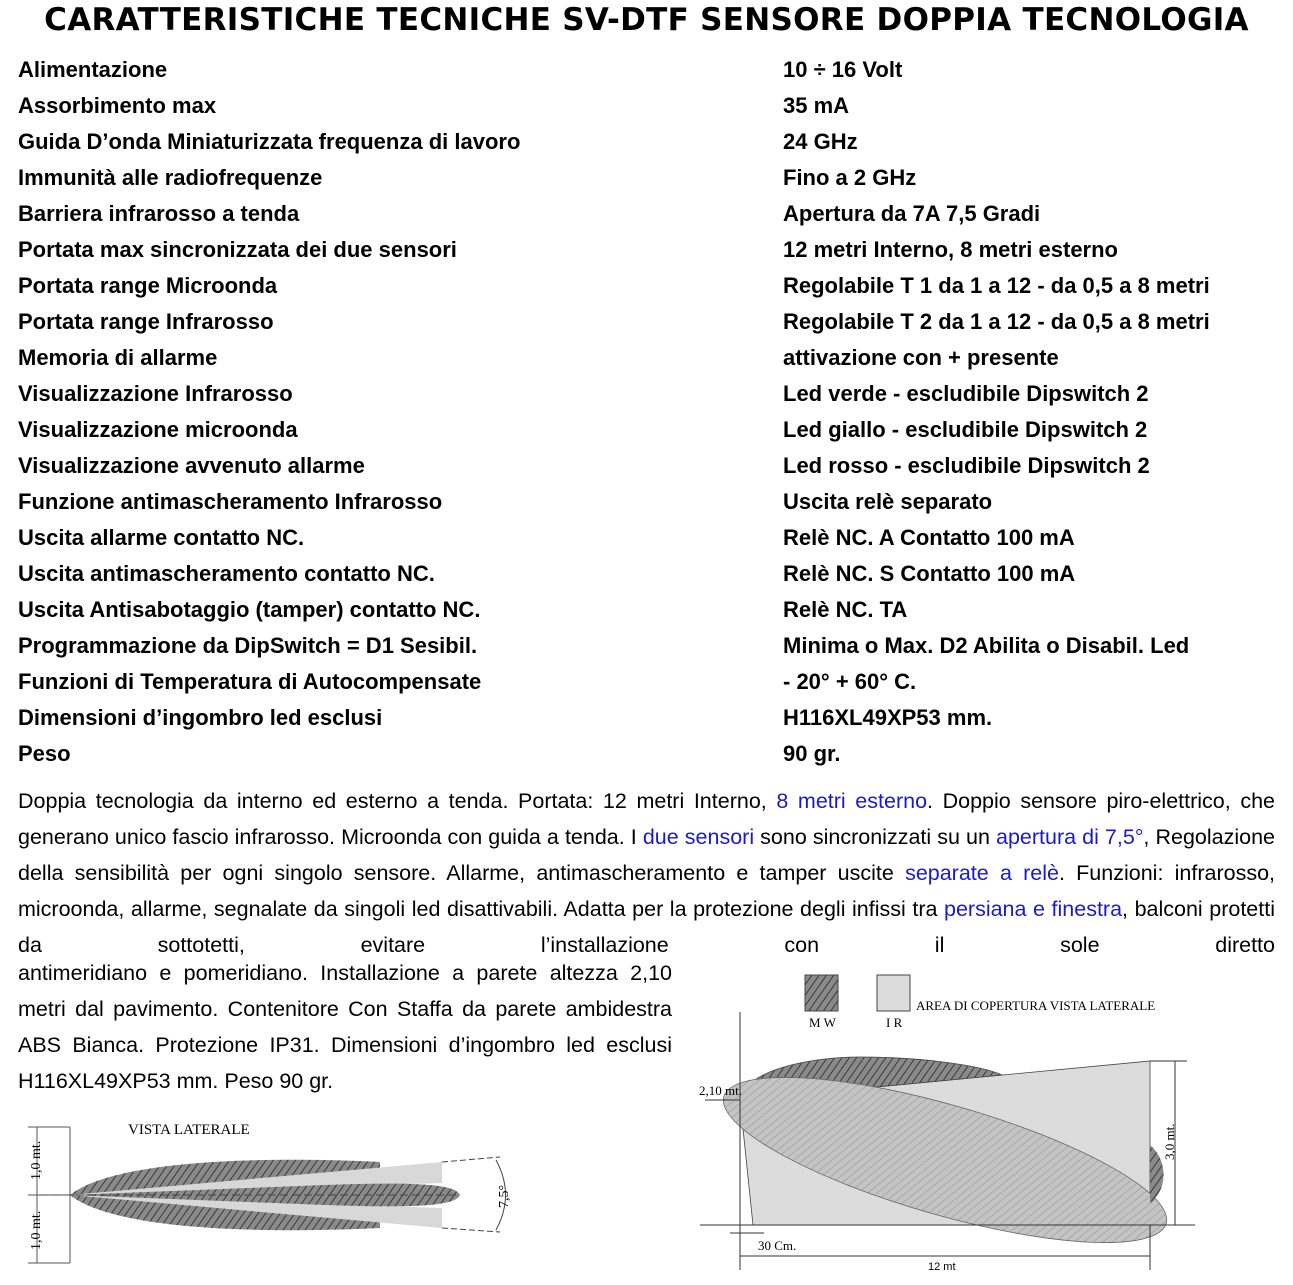  Describe the element at coordinates (816, 105) in the screenshot. I see `spec-value: 35 mA` at that location.